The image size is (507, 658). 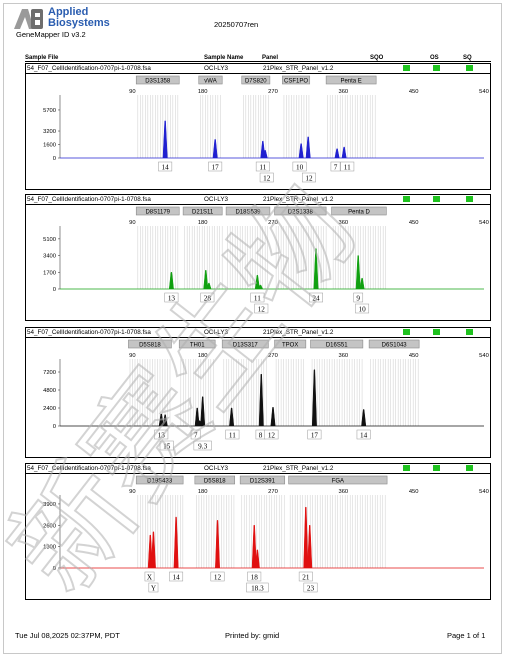 What do you see at coordinates (132, 92) in the screenshot?
I see `x-tick-label: 90` at bounding box center [132, 92].